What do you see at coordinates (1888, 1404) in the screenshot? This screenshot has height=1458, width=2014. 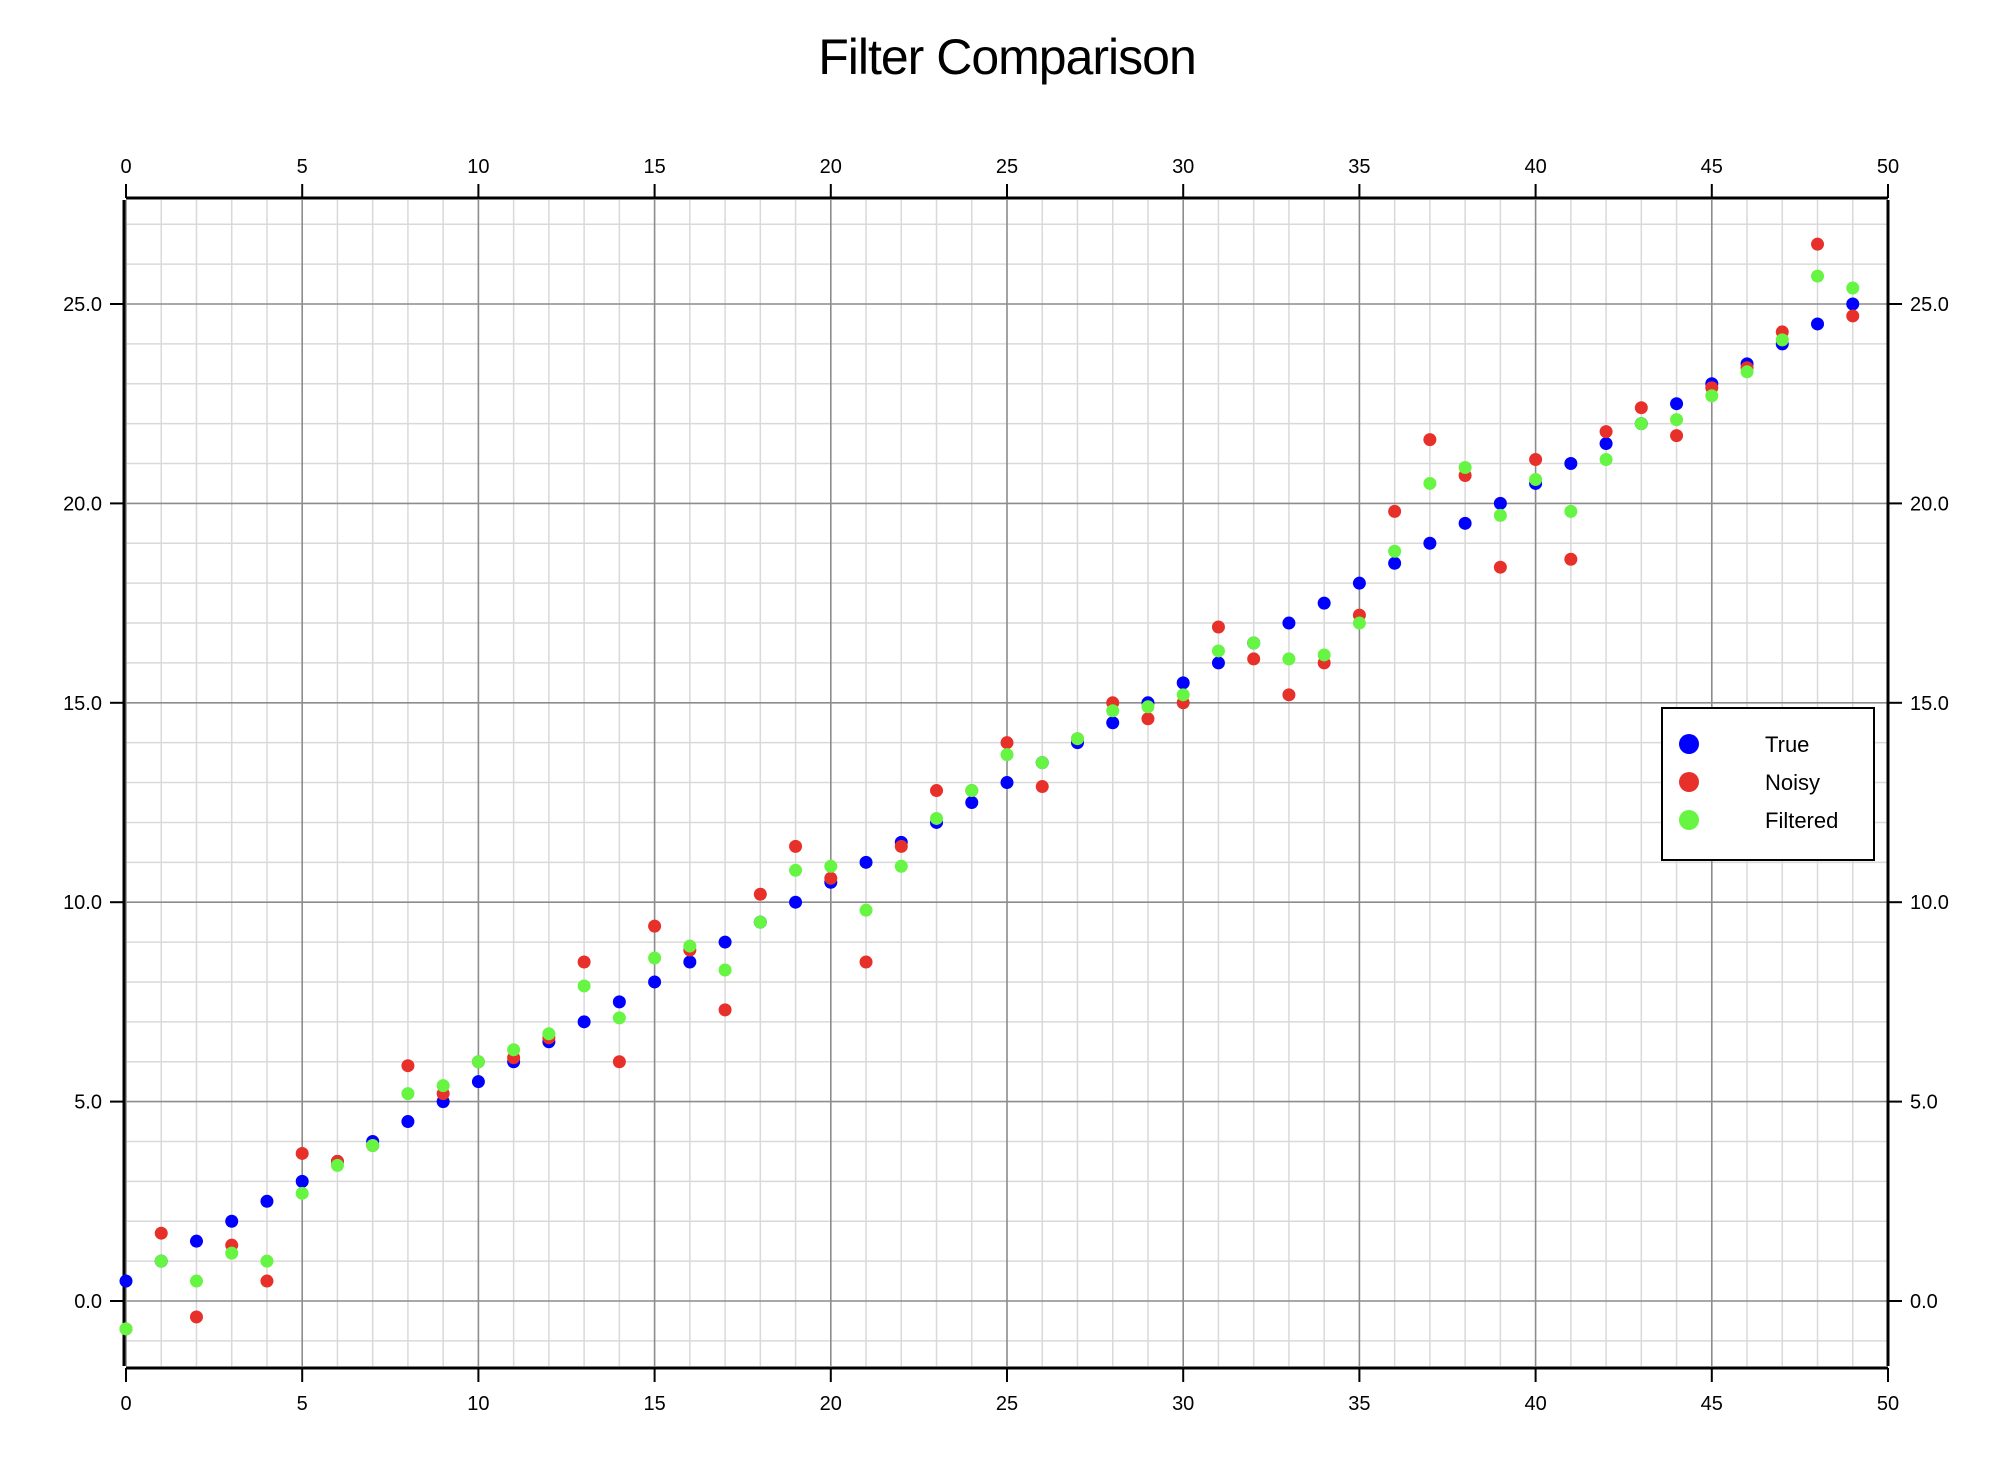 I see `x-tick-label-bottom: 50` at bounding box center [1888, 1404].